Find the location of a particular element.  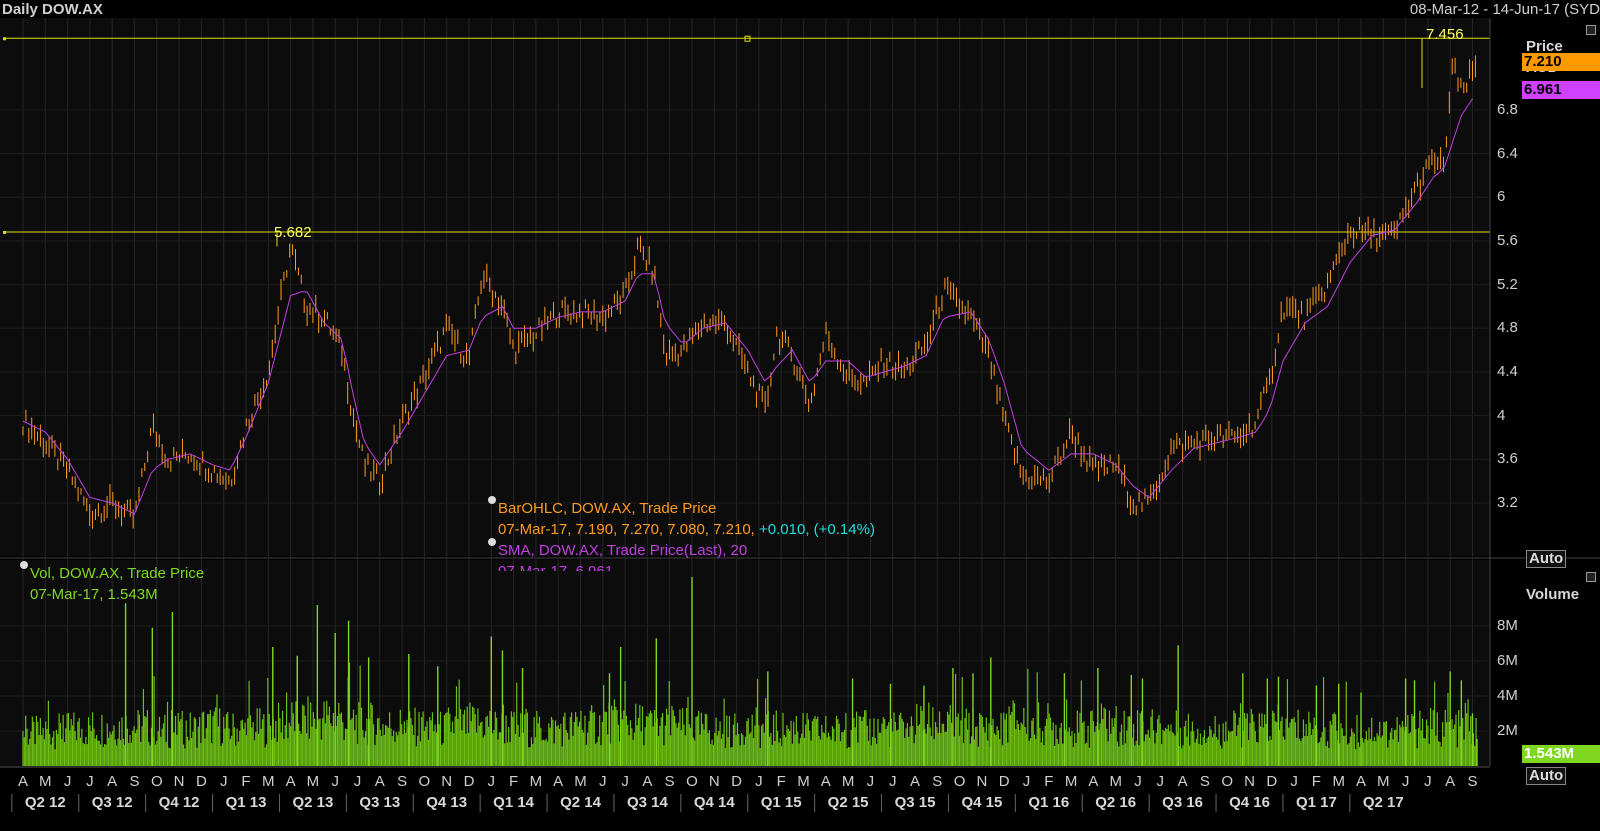

price-tick-label: 6 is located at coordinates (1501, 197).